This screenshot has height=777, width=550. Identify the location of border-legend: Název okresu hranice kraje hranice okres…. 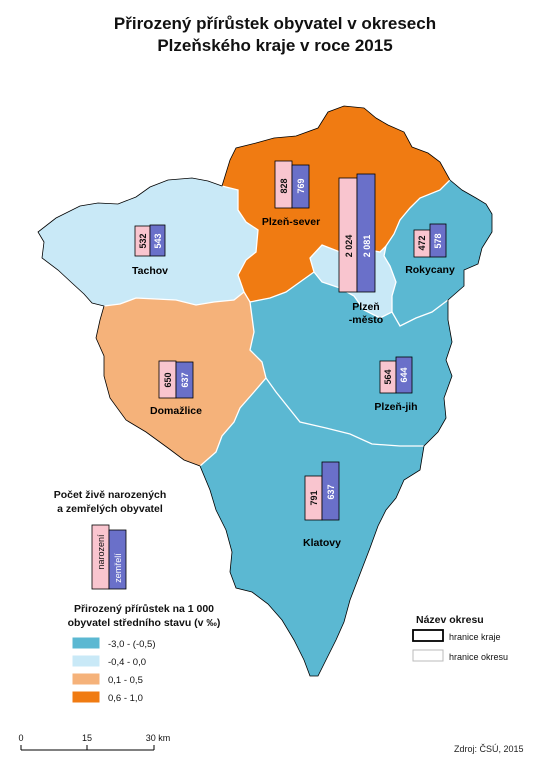
(460, 638).